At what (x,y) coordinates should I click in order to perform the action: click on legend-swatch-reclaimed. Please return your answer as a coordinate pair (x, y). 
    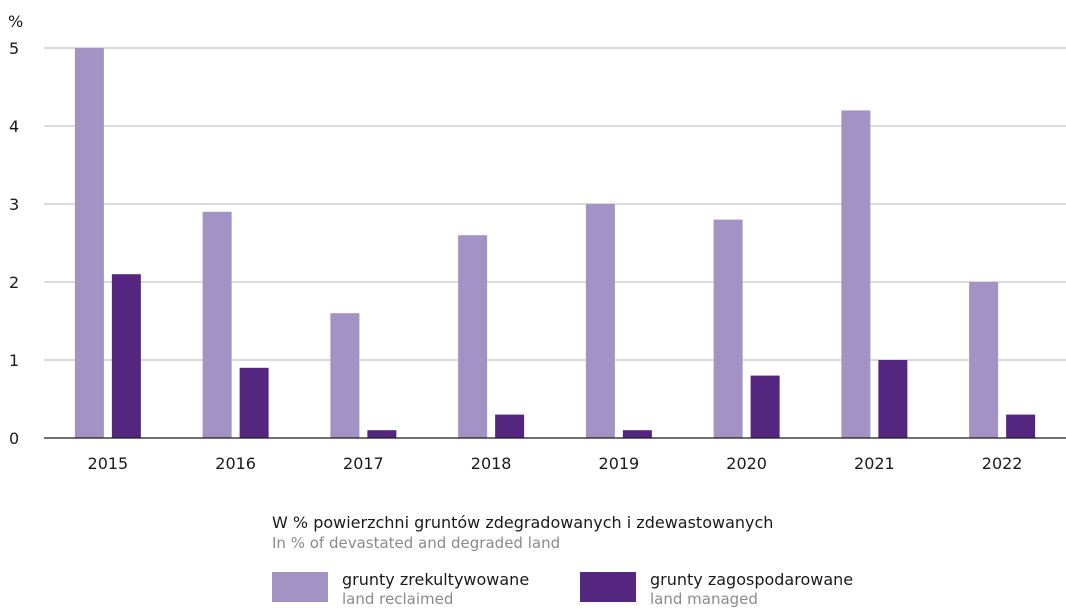
    Looking at the image, I should click on (300, 587).